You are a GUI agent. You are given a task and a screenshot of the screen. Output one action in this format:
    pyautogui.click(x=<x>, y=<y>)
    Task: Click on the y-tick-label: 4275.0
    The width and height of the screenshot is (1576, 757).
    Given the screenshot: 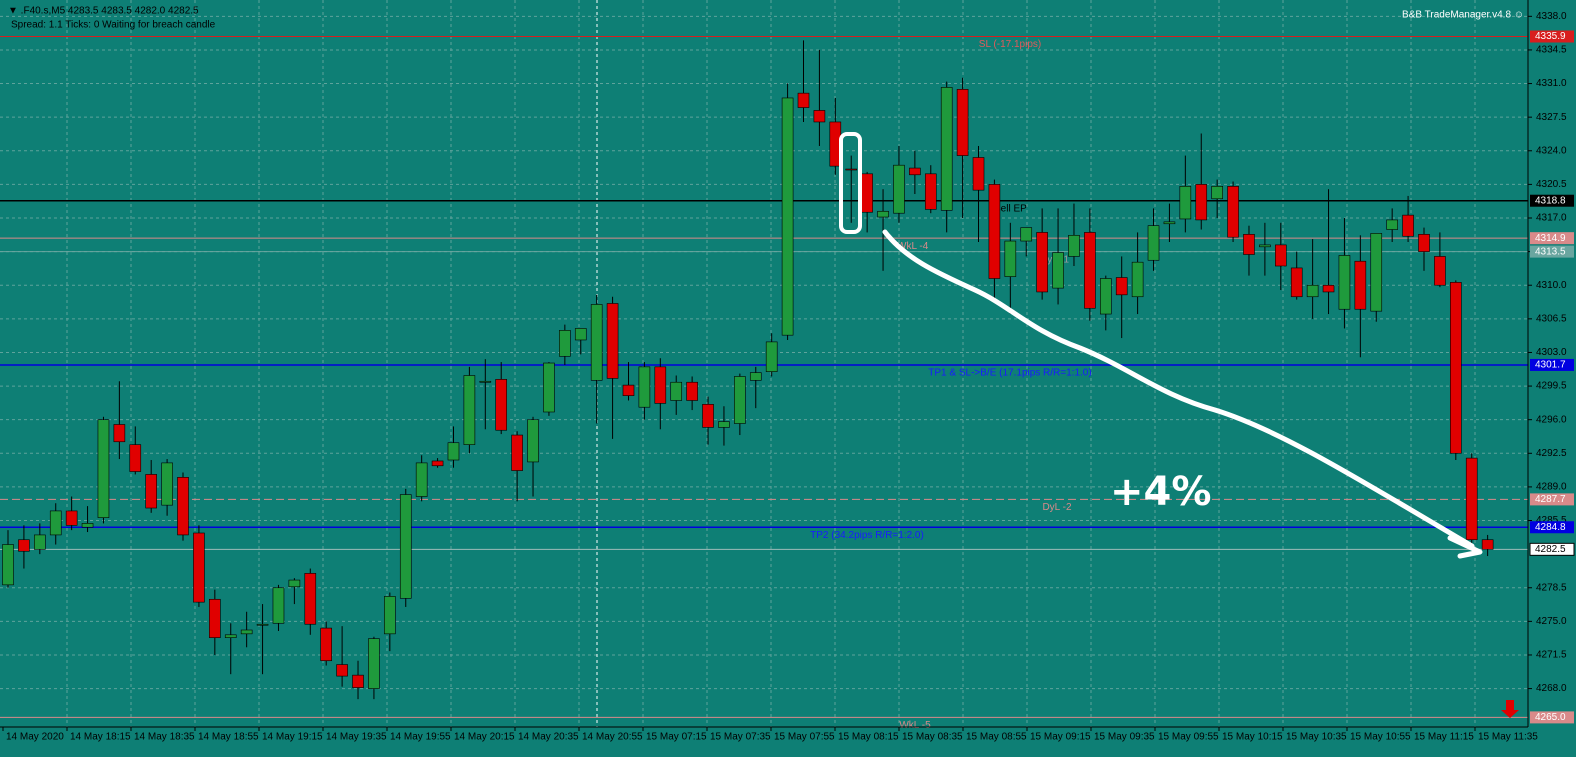 What is the action you would take?
    pyautogui.click(x=1551, y=621)
    